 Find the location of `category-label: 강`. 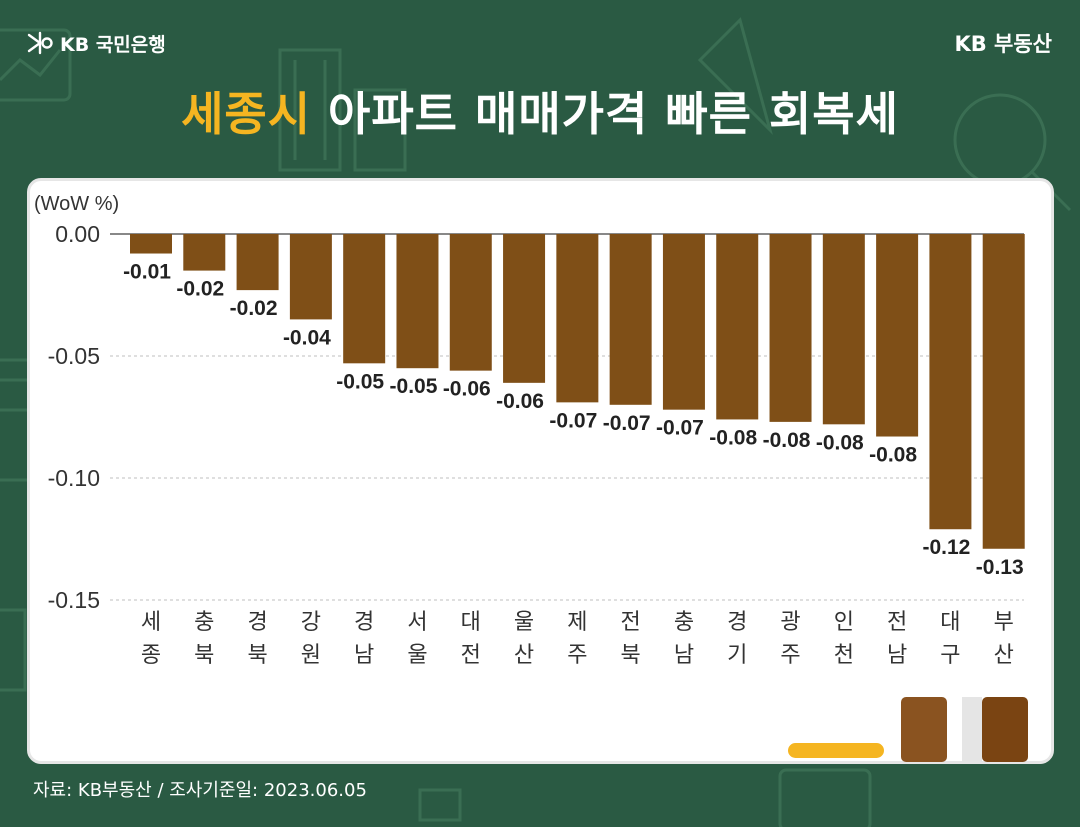

category-label: 강 is located at coordinates (311, 622).